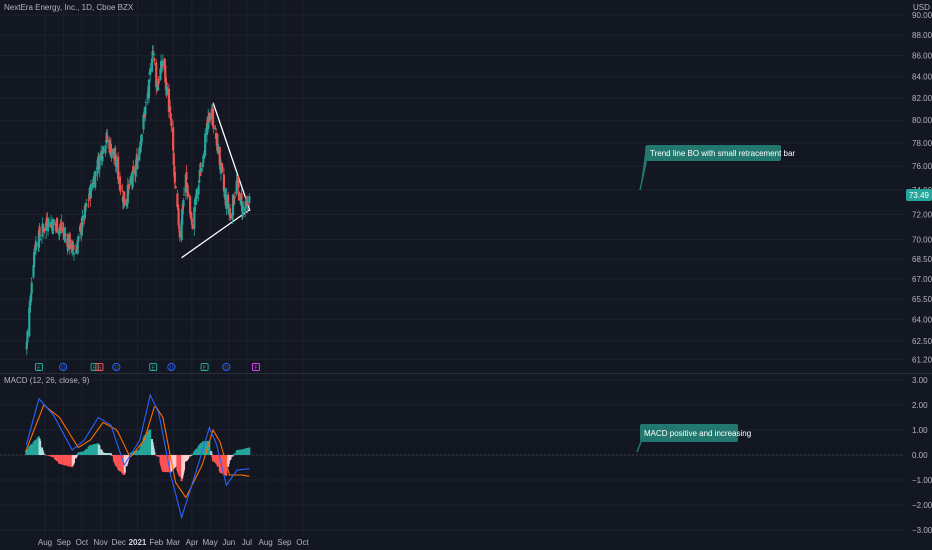 Image resolution: width=932 pixels, height=550 pixels. I want to click on macd-annotation: MACD positive and increasing, so click(693, 438).